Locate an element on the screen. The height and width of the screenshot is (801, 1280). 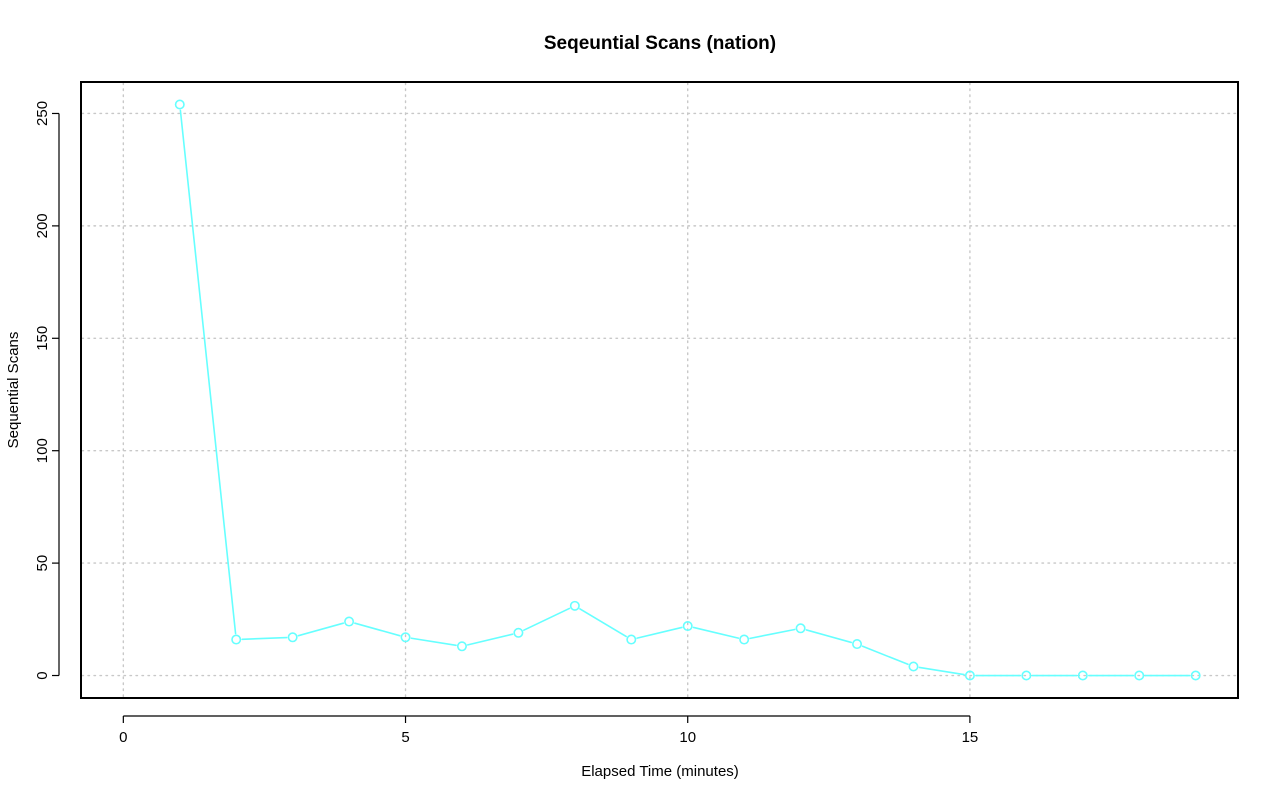
y-axis-label: Sequential Scans is located at coordinates (13, 390).